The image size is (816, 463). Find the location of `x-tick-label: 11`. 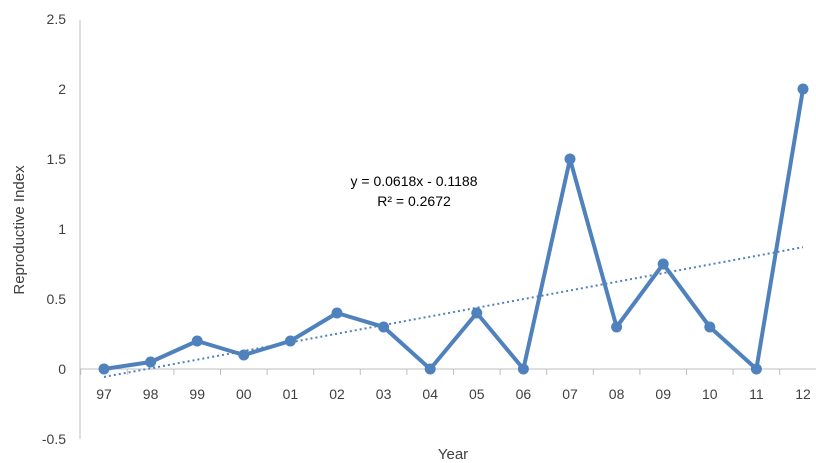

x-tick-label: 11 is located at coordinates (756, 394).